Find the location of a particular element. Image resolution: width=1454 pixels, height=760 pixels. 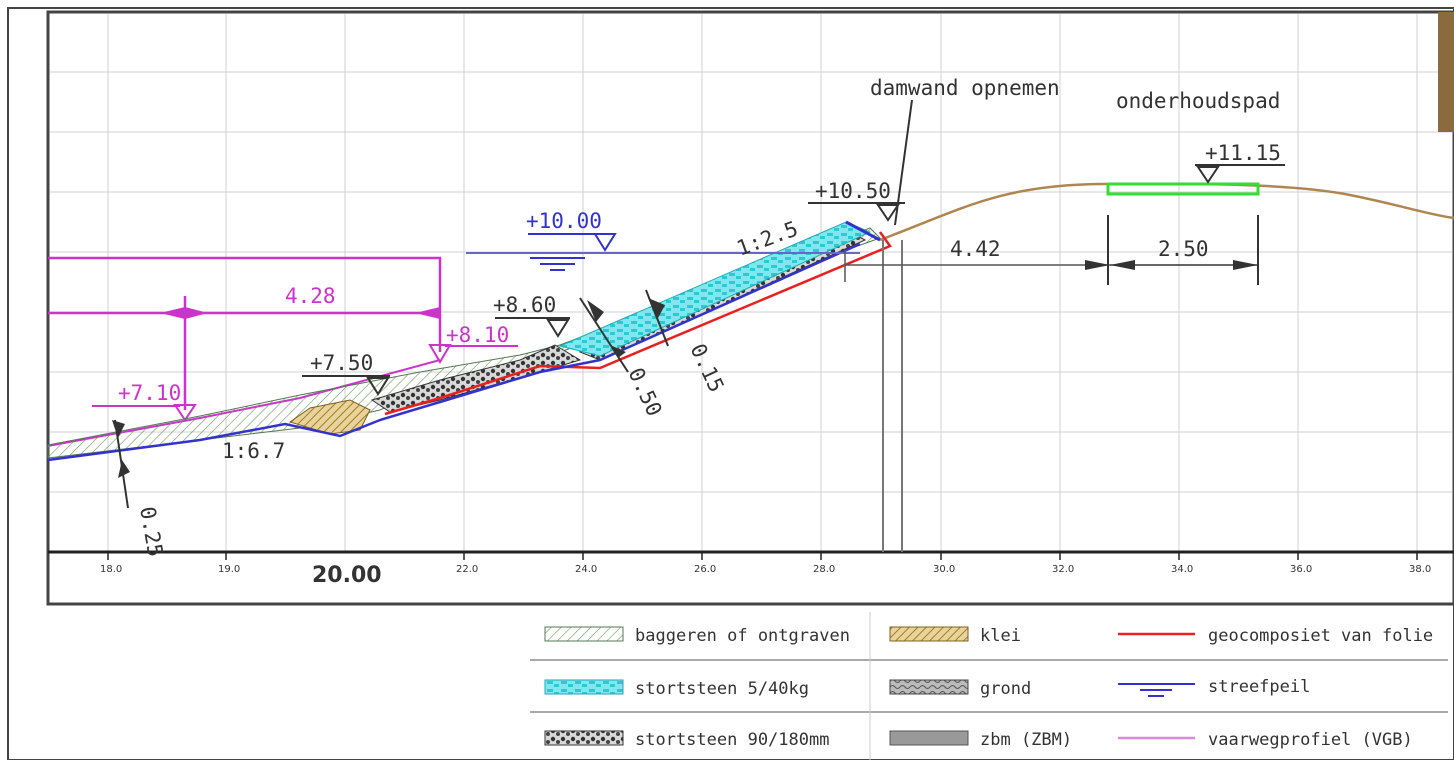

dim-428-label: 4.28 is located at coordinates (310, 296).